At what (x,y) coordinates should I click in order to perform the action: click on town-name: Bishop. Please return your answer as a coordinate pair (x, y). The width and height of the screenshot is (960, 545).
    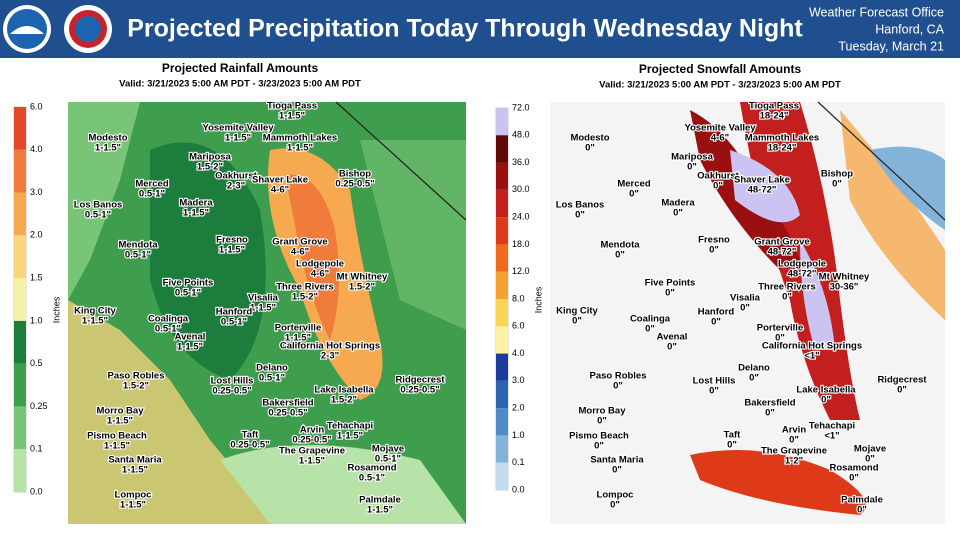
    Looking at the image, I should click on (355, 174).